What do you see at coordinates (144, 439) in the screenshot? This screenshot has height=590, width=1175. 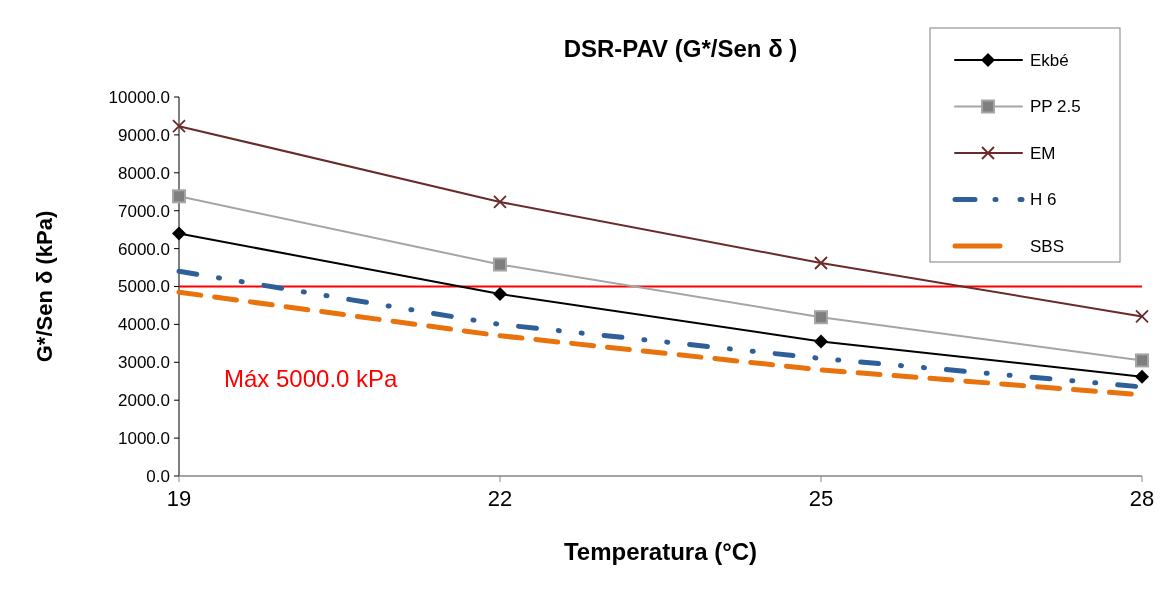 I see `y-tick-label: 1000.0` at bounding box center [144, 439].